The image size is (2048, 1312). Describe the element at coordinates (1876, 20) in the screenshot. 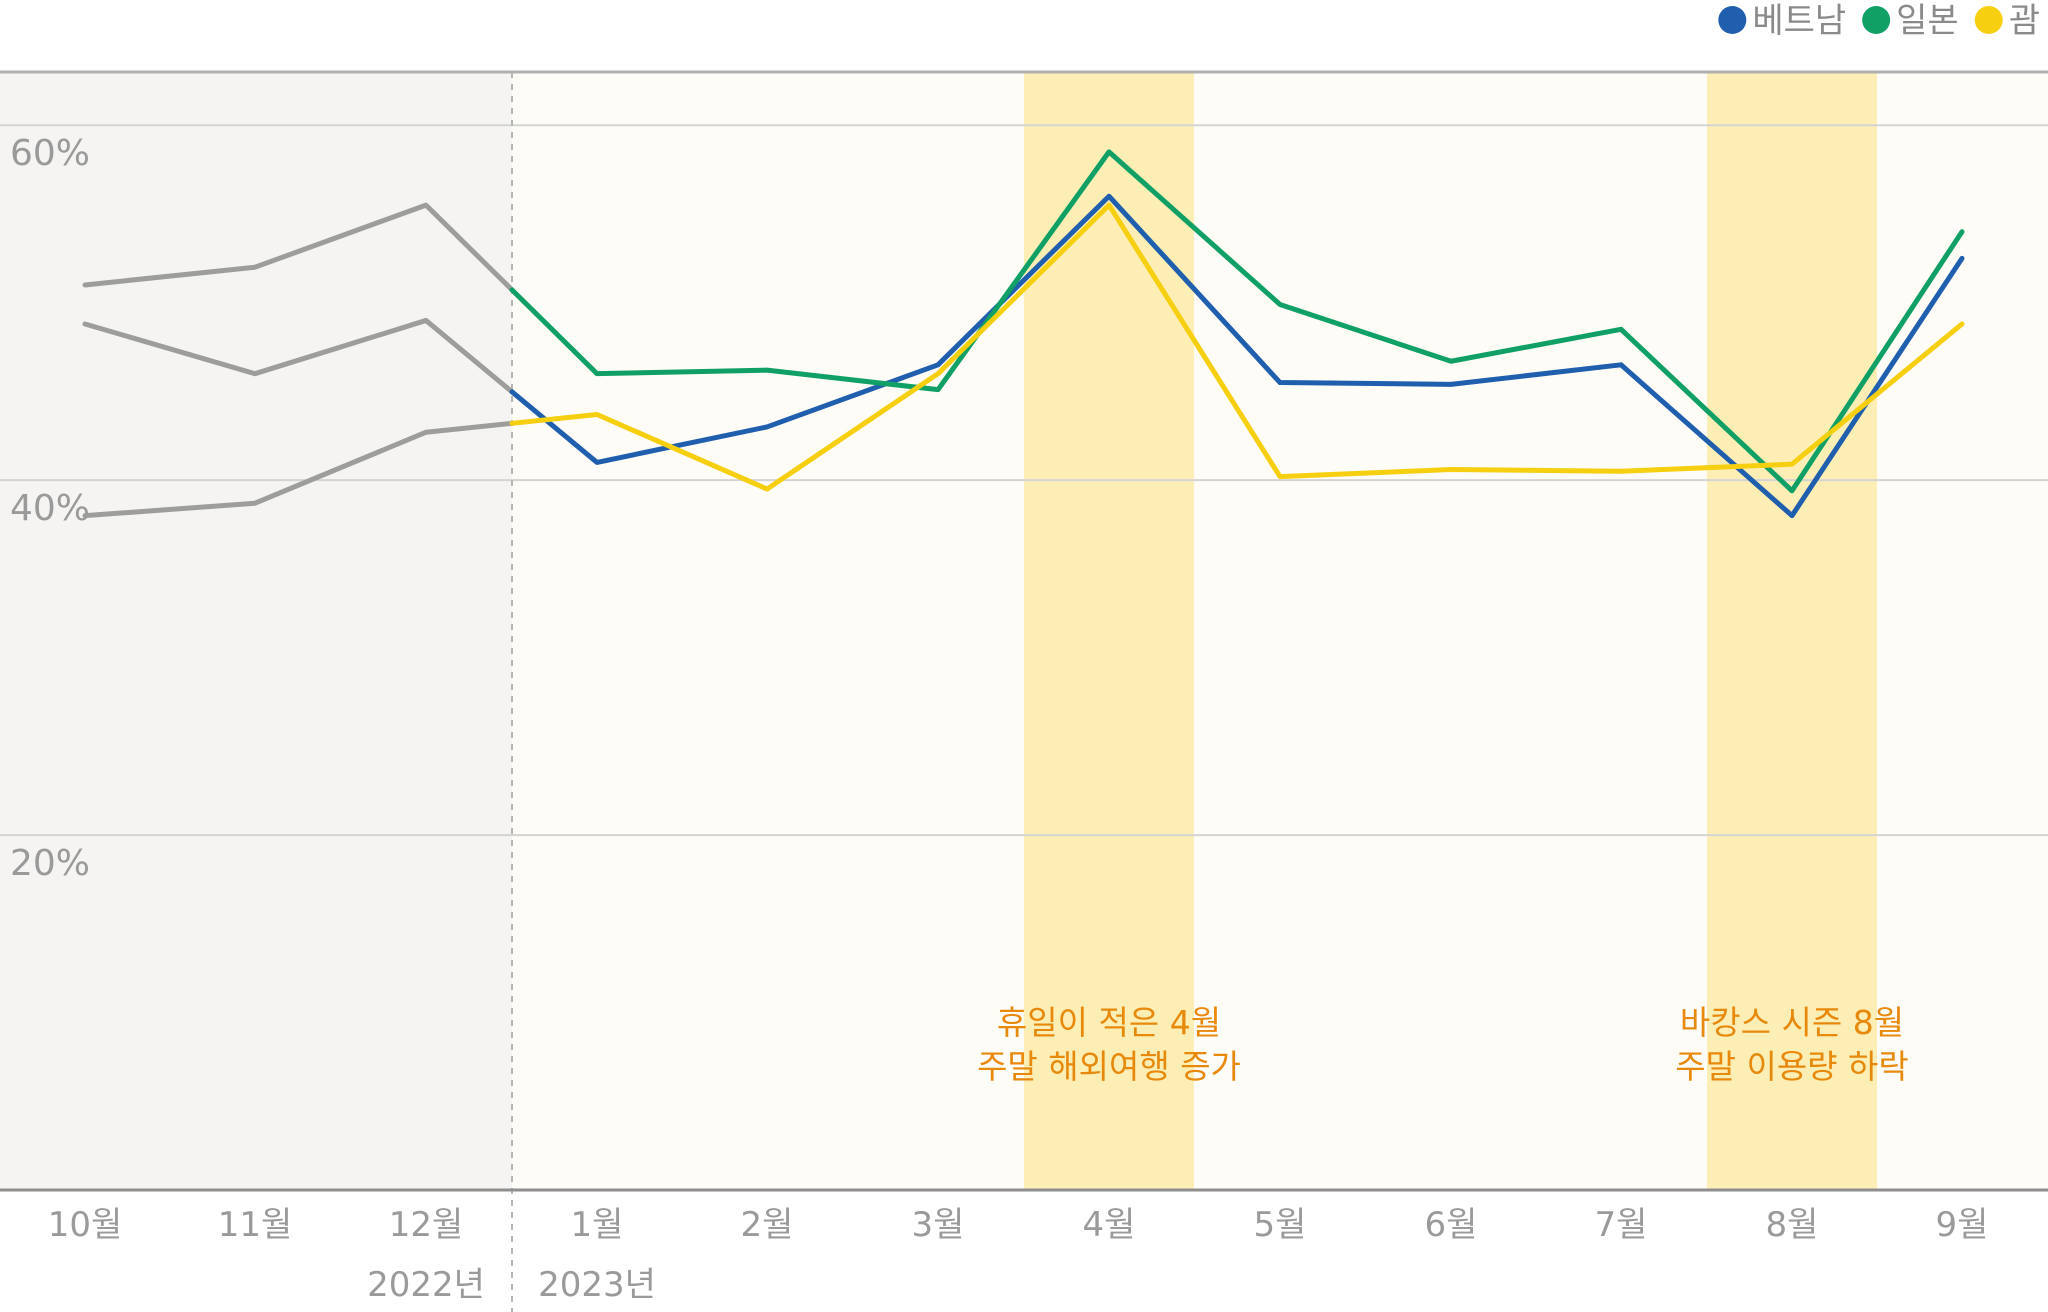

I see `legend-marker-일본` at that location.